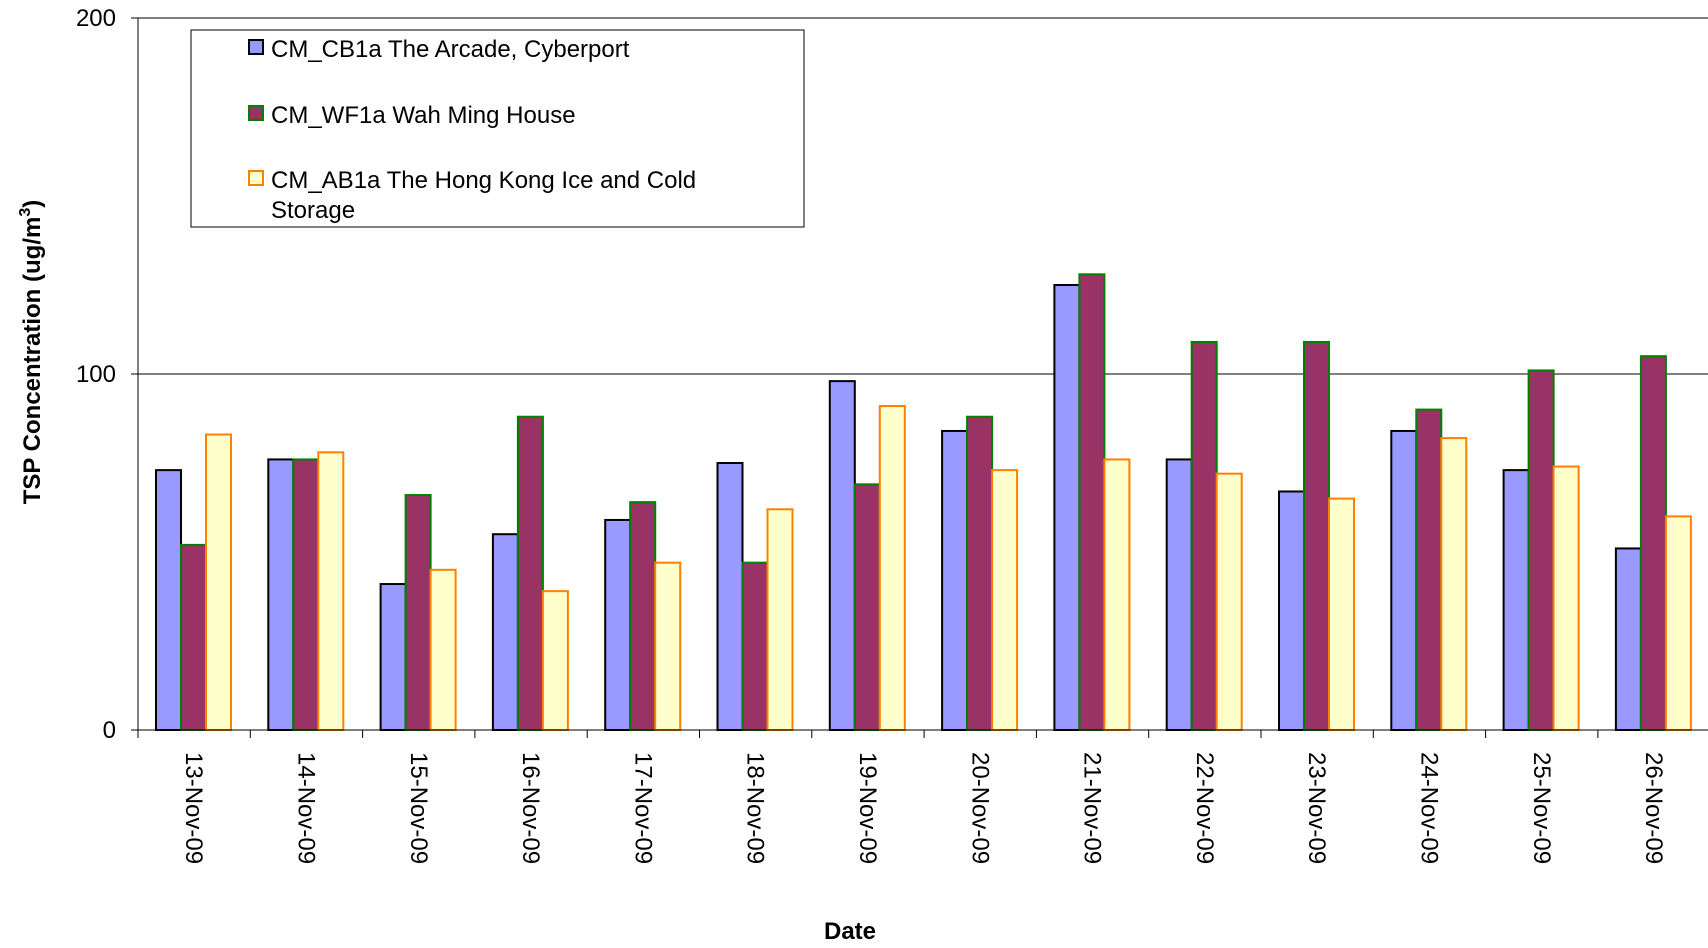  Describe the element at coordinates (1541, 808) in the screenshot. I see `x-tick-label-25-Nov-09: 25-Nov-09` at that location.